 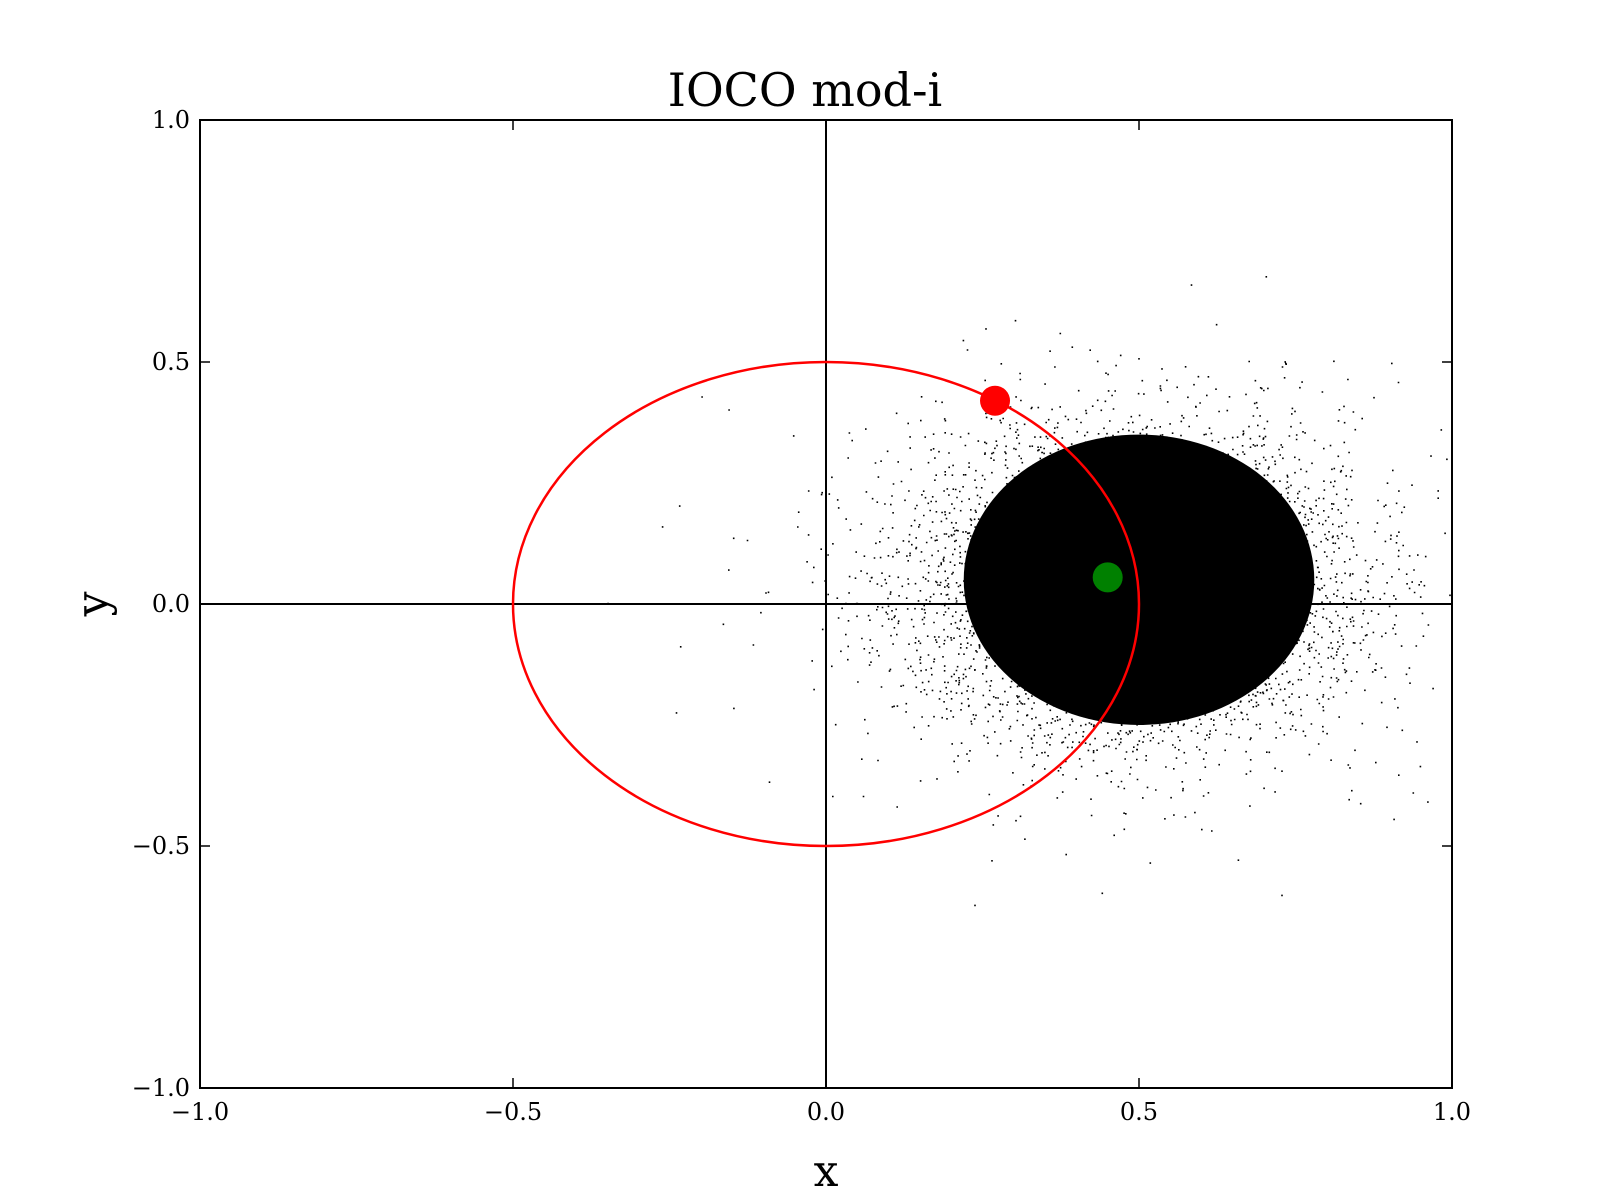 I want to click on x-tick-label: −0.5, so click(x=513, y=1112).